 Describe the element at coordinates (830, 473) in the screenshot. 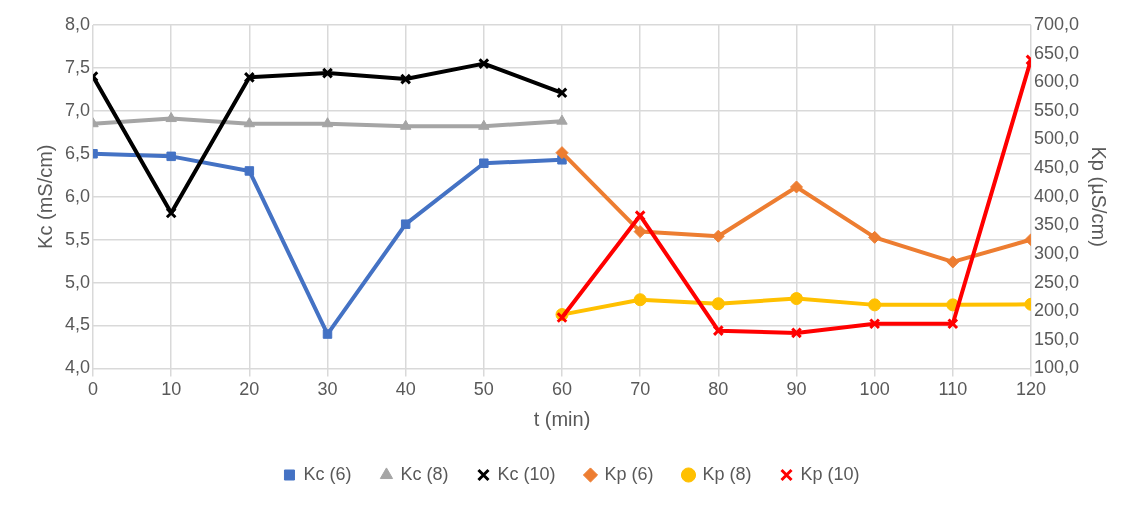

I see `legend-label: Kp (10)` at that location.